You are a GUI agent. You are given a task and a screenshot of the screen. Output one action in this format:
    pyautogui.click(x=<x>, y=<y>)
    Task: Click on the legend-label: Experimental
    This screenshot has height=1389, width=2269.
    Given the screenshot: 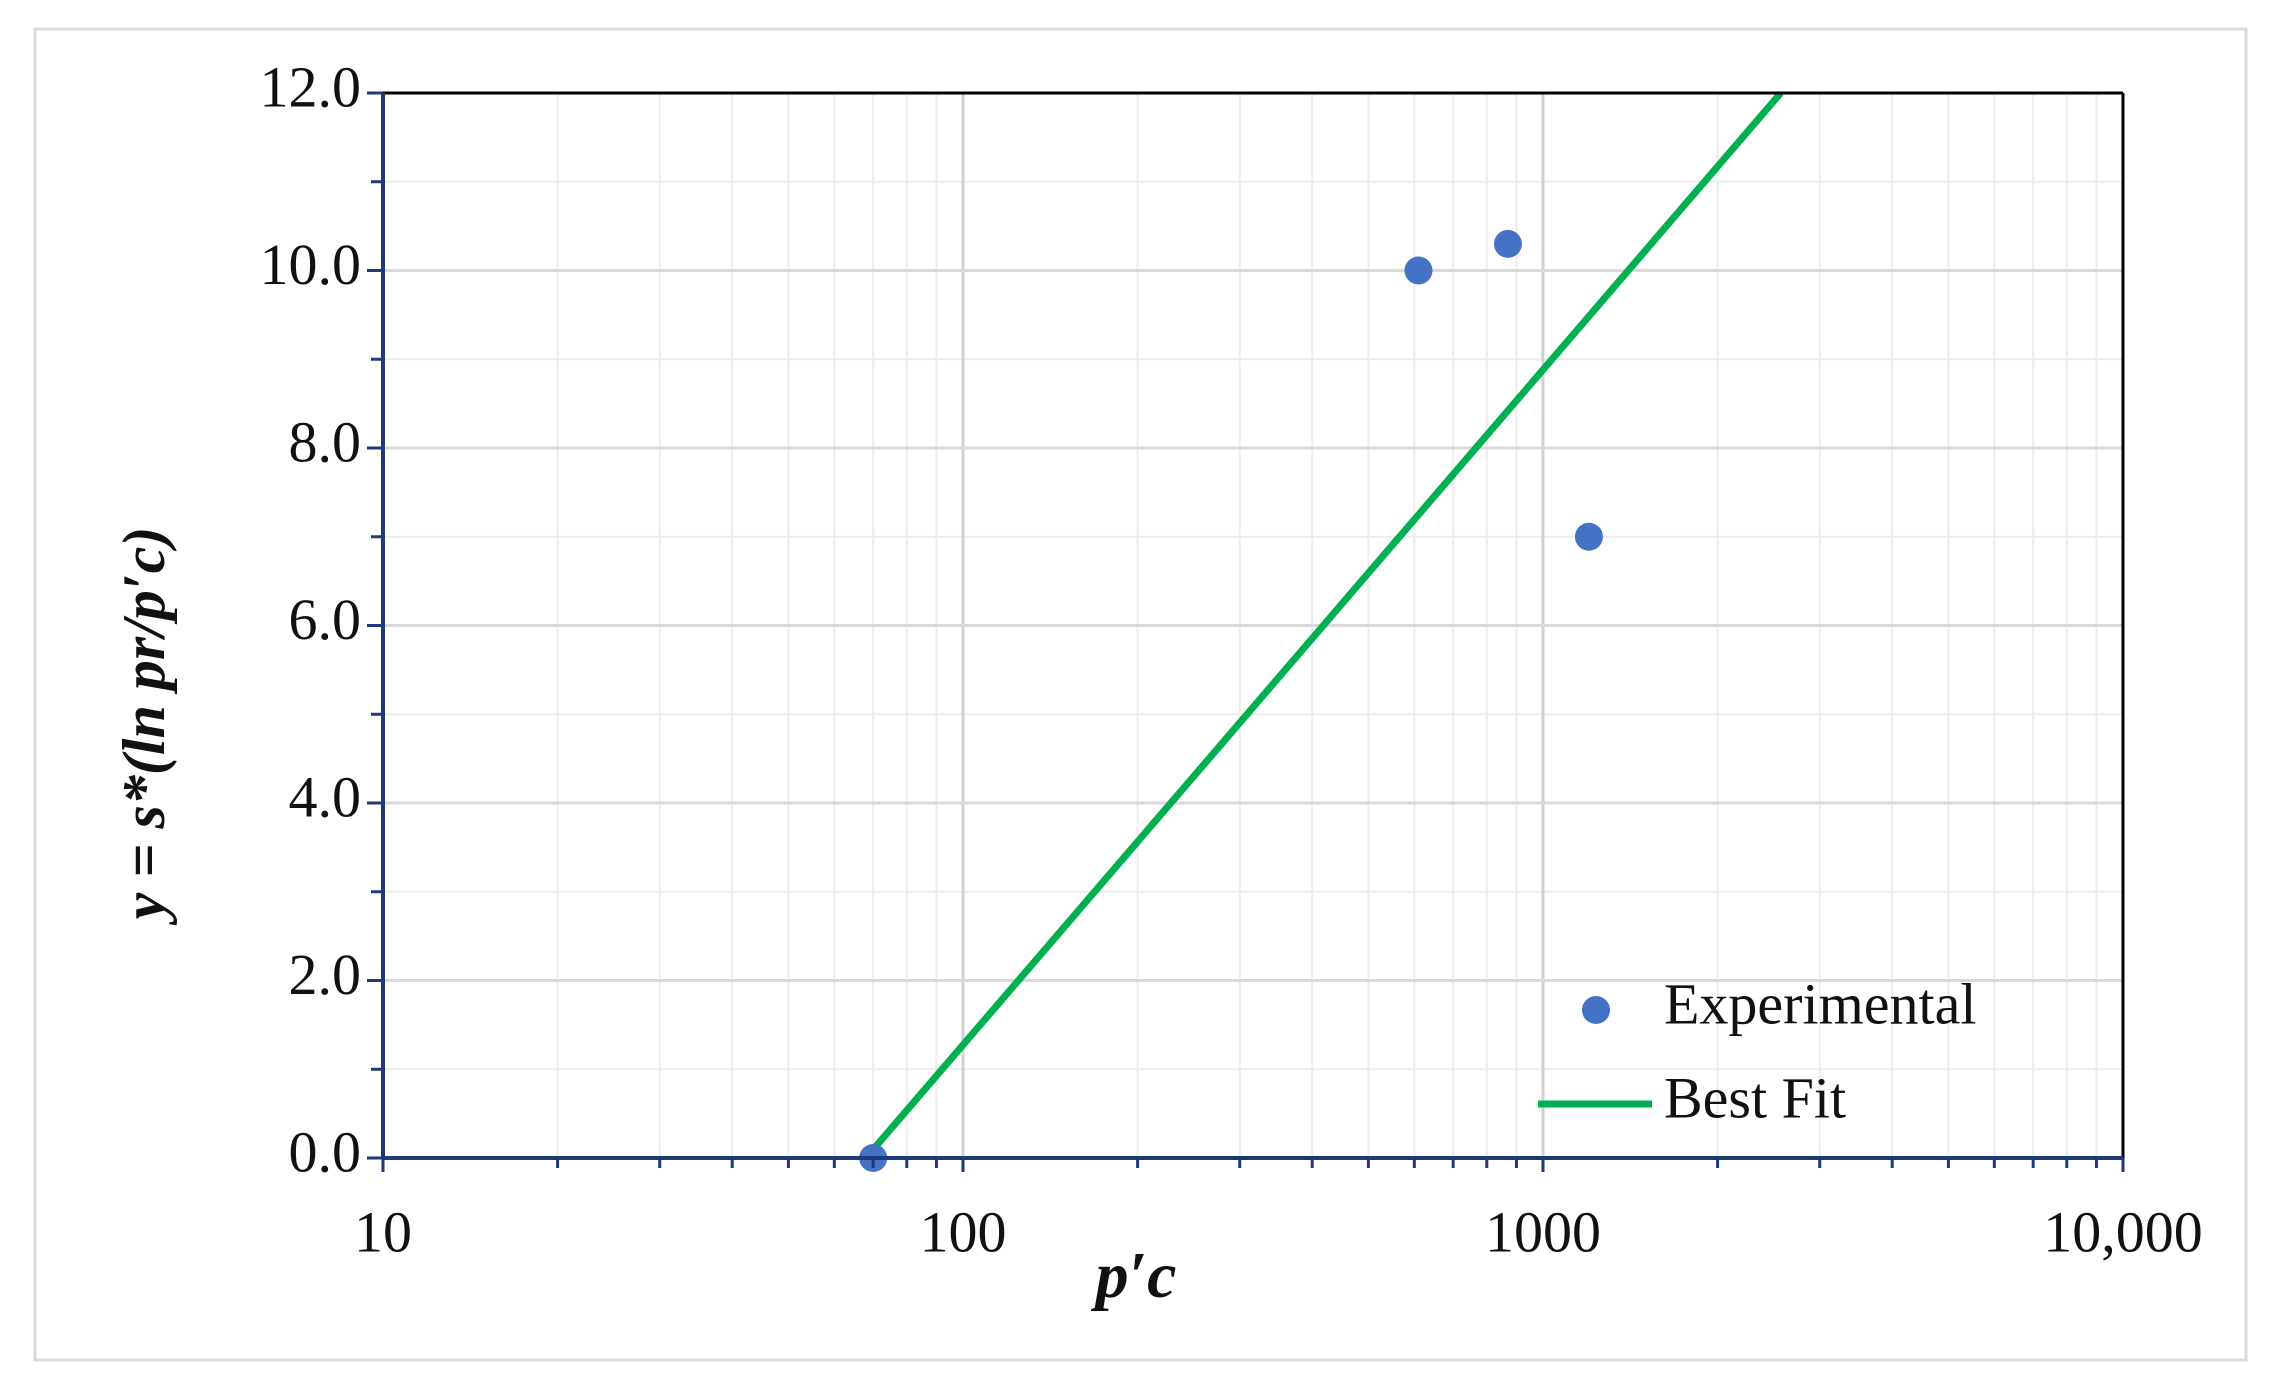 What is the action you would take?
    pyautogui.click(x=1820, y=1003)
    